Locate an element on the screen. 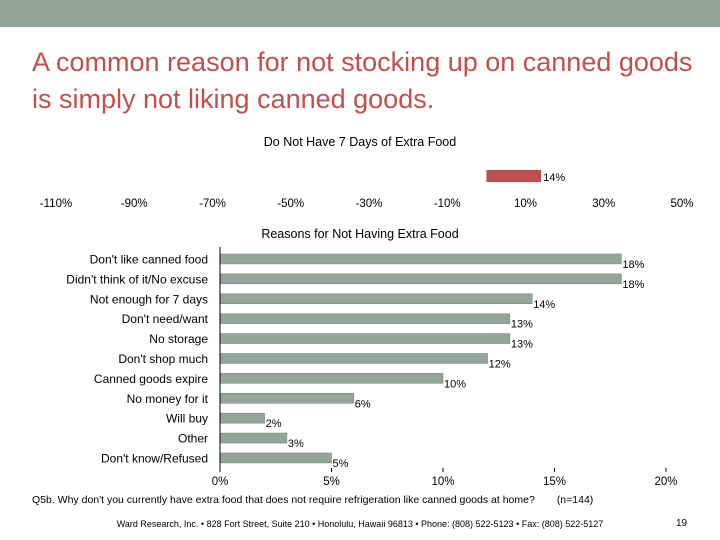  chart1-tick-label: 30% is located at coordinates (603, 204).